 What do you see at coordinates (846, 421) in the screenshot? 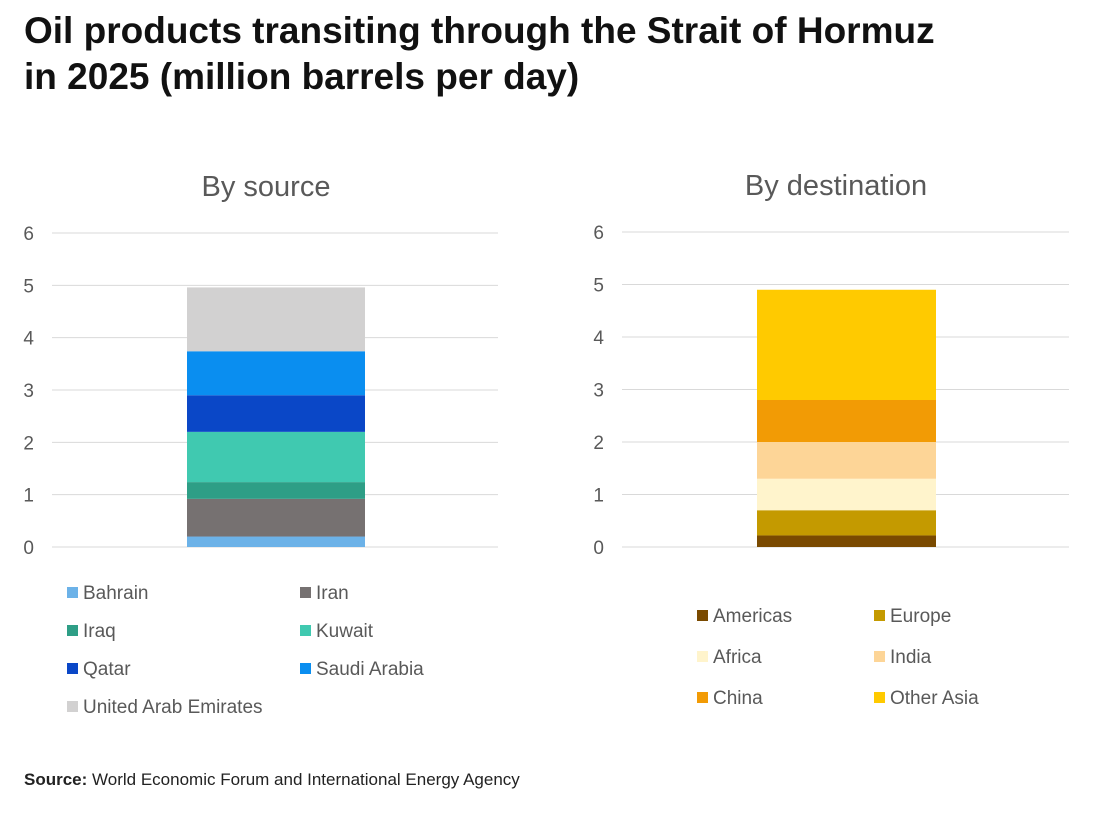
I see `bar-segment-china` at bounding box center [846, 421].